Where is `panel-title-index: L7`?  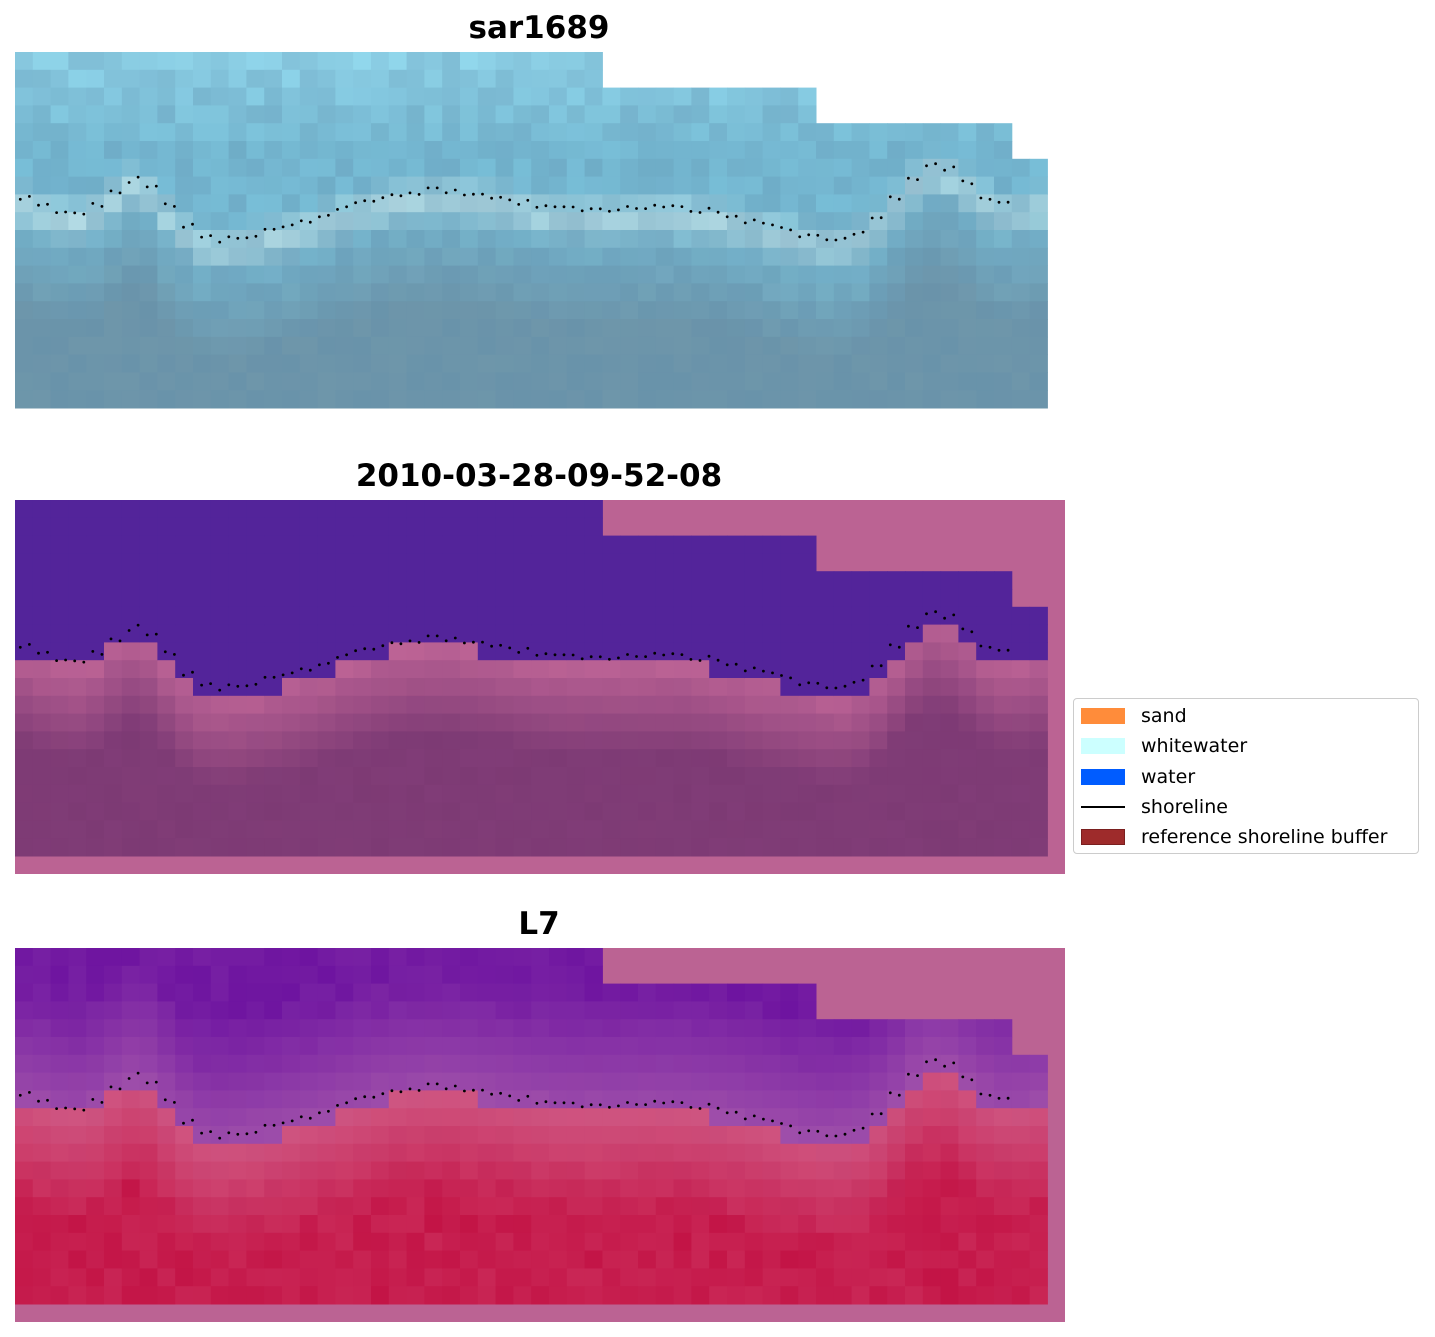
panel-title-index: L7 is located at coordinates (539, 924).